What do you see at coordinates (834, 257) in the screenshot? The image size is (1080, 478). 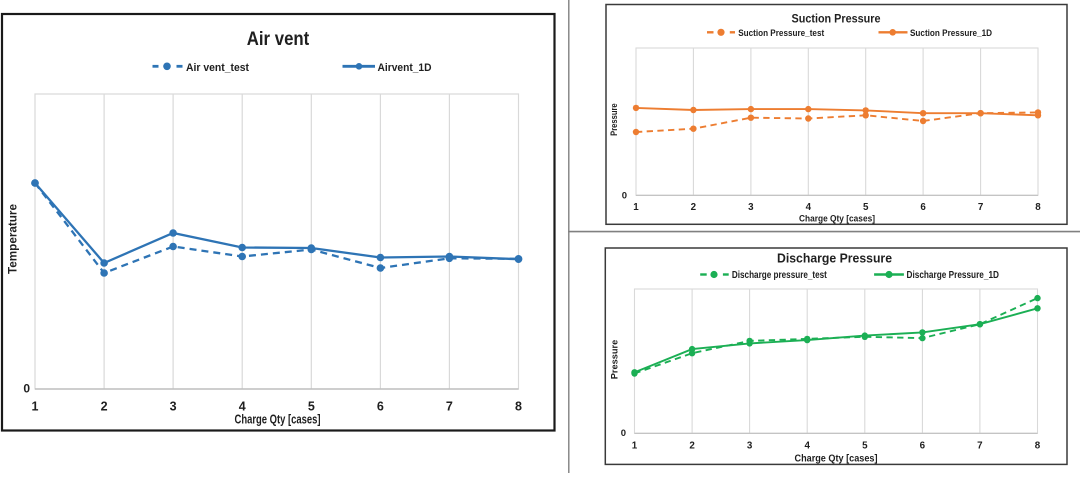 I see `svg-text: Discharge Pressure` at bounding box center [834, 257].